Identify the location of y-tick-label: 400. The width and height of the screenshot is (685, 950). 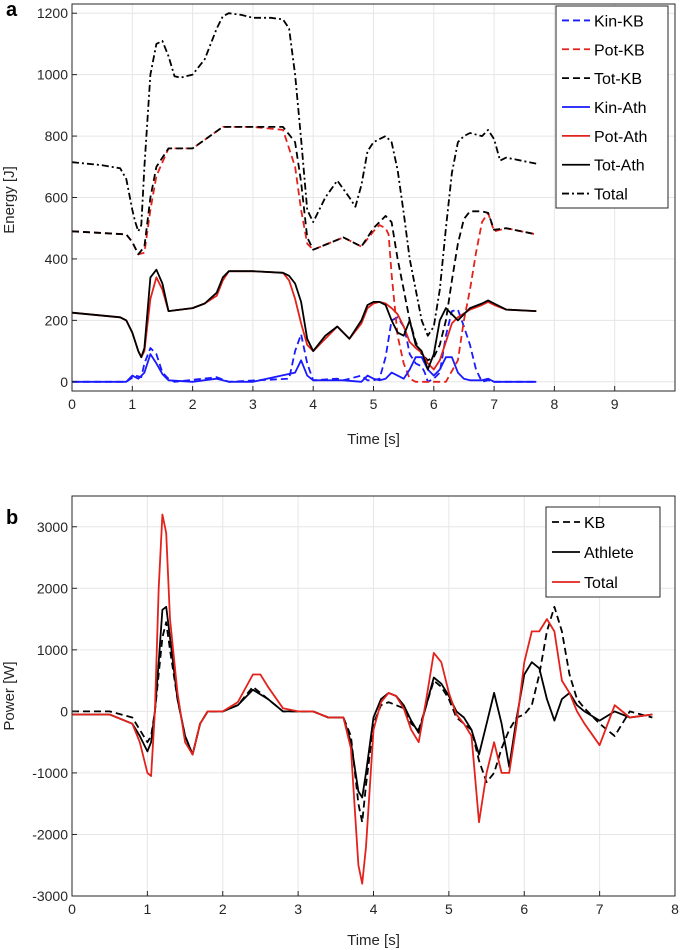
(57, 259).